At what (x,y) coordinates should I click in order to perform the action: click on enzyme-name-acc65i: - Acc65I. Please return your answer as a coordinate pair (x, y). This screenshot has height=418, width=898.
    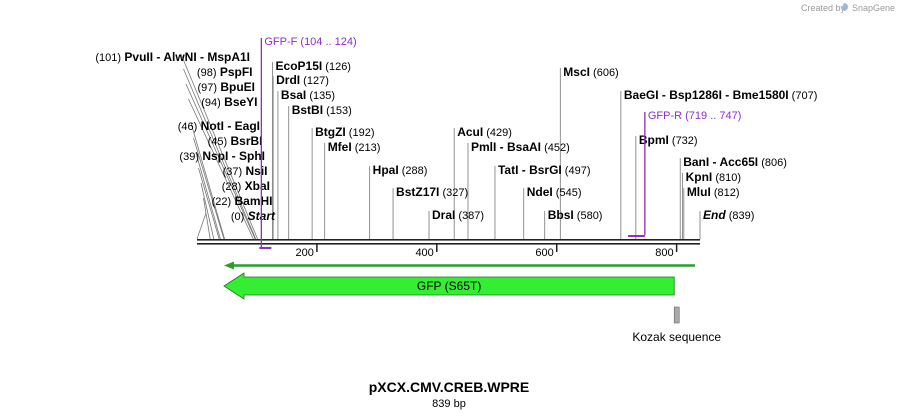
    Looking at the image, I should click on (733, 162).